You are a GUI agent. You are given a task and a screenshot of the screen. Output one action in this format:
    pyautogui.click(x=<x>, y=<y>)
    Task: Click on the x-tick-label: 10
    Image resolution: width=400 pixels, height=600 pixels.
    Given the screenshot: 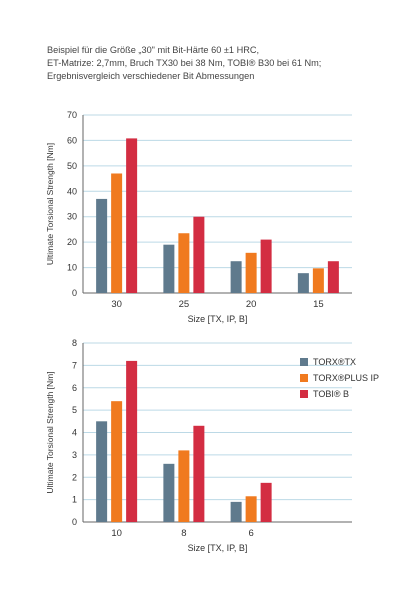 What is the action you would take?
    pyautogui.click(x=116, y=533)
    